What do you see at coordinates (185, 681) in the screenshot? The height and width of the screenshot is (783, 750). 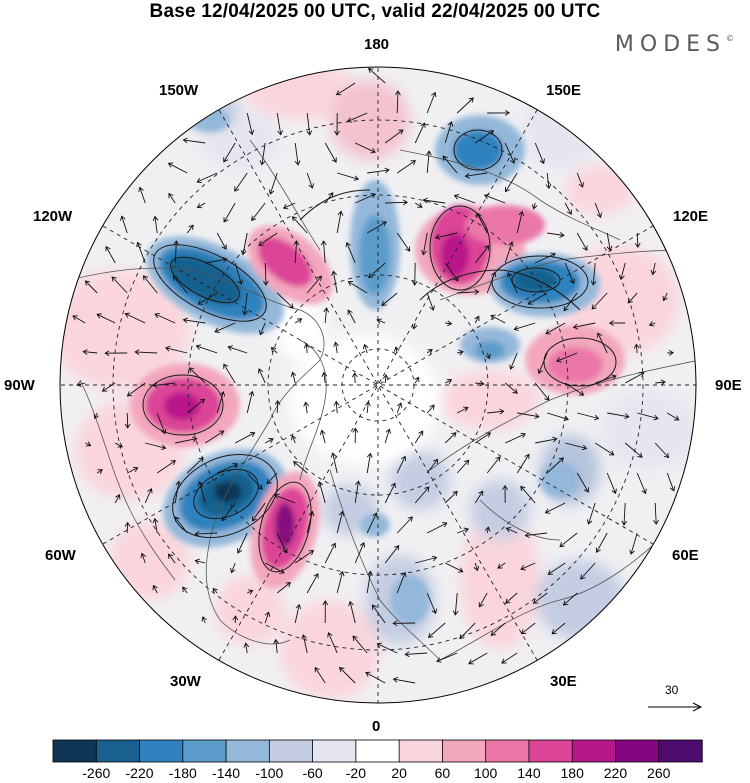 I see `lon-label-30w: 30W` at bounding box center [185, 681].